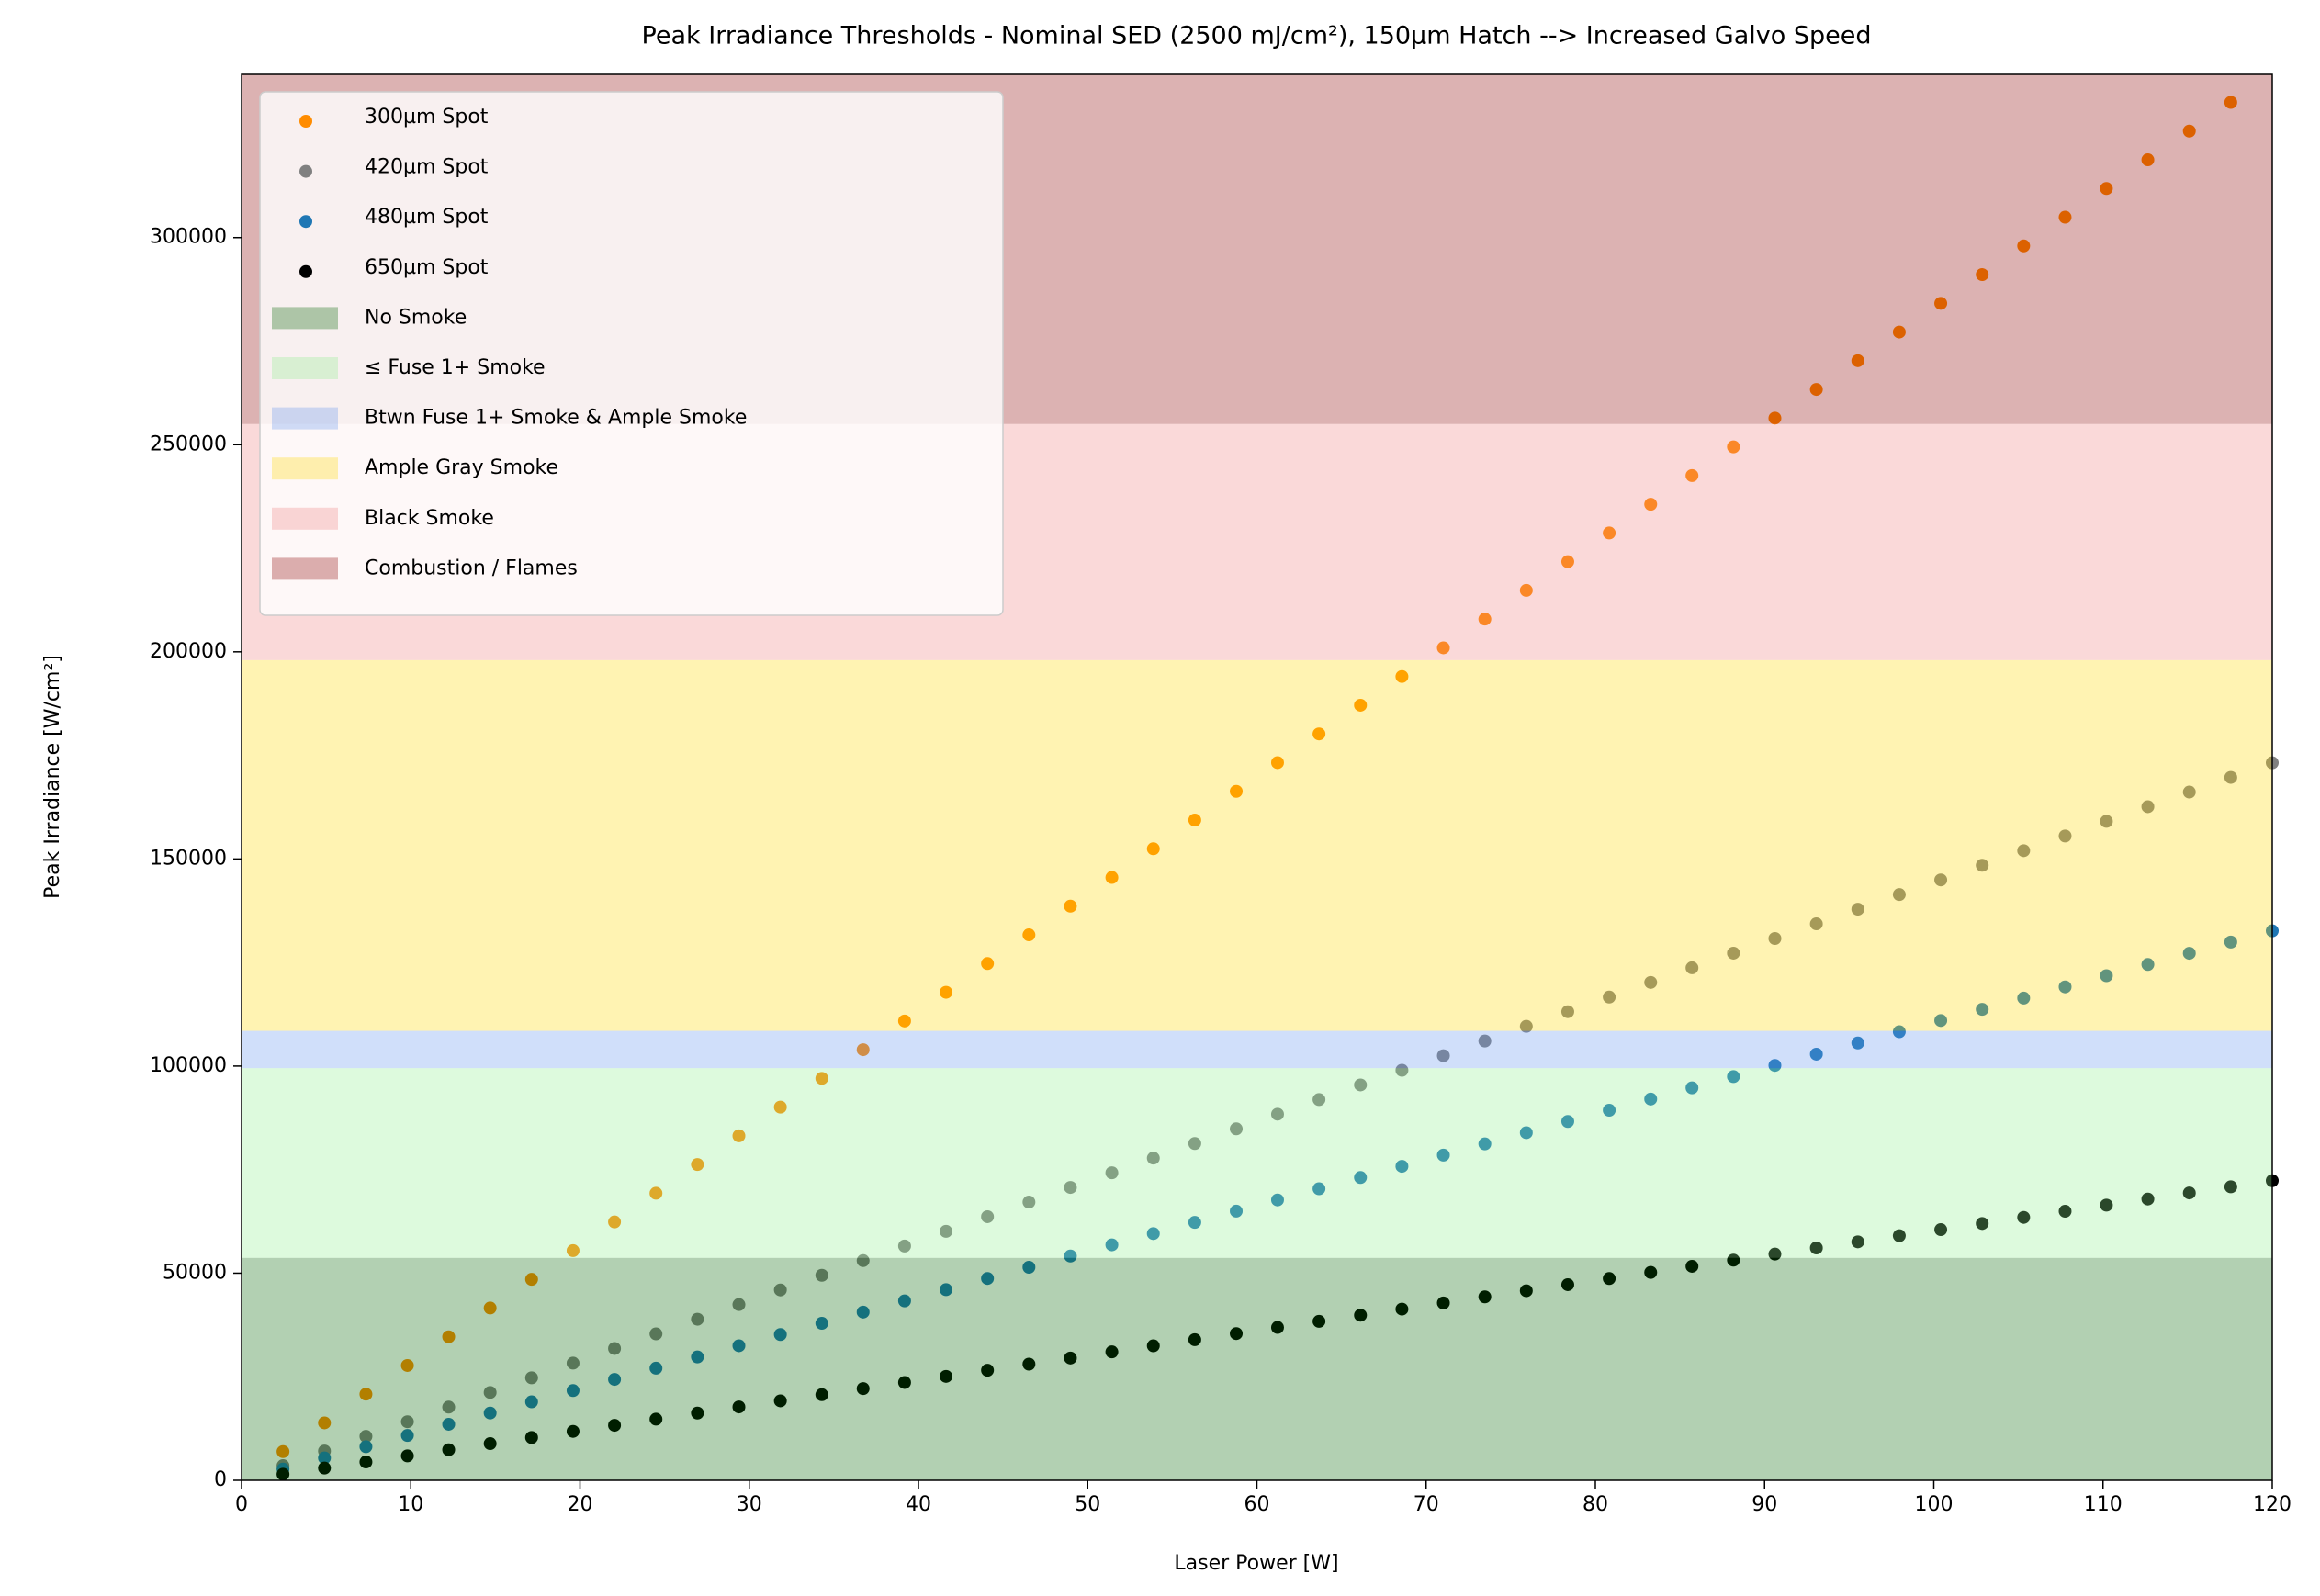 The height and width of the screenshot is (1596, 2320). I want to click on legend-label: No Smoke, so click(416, 317).